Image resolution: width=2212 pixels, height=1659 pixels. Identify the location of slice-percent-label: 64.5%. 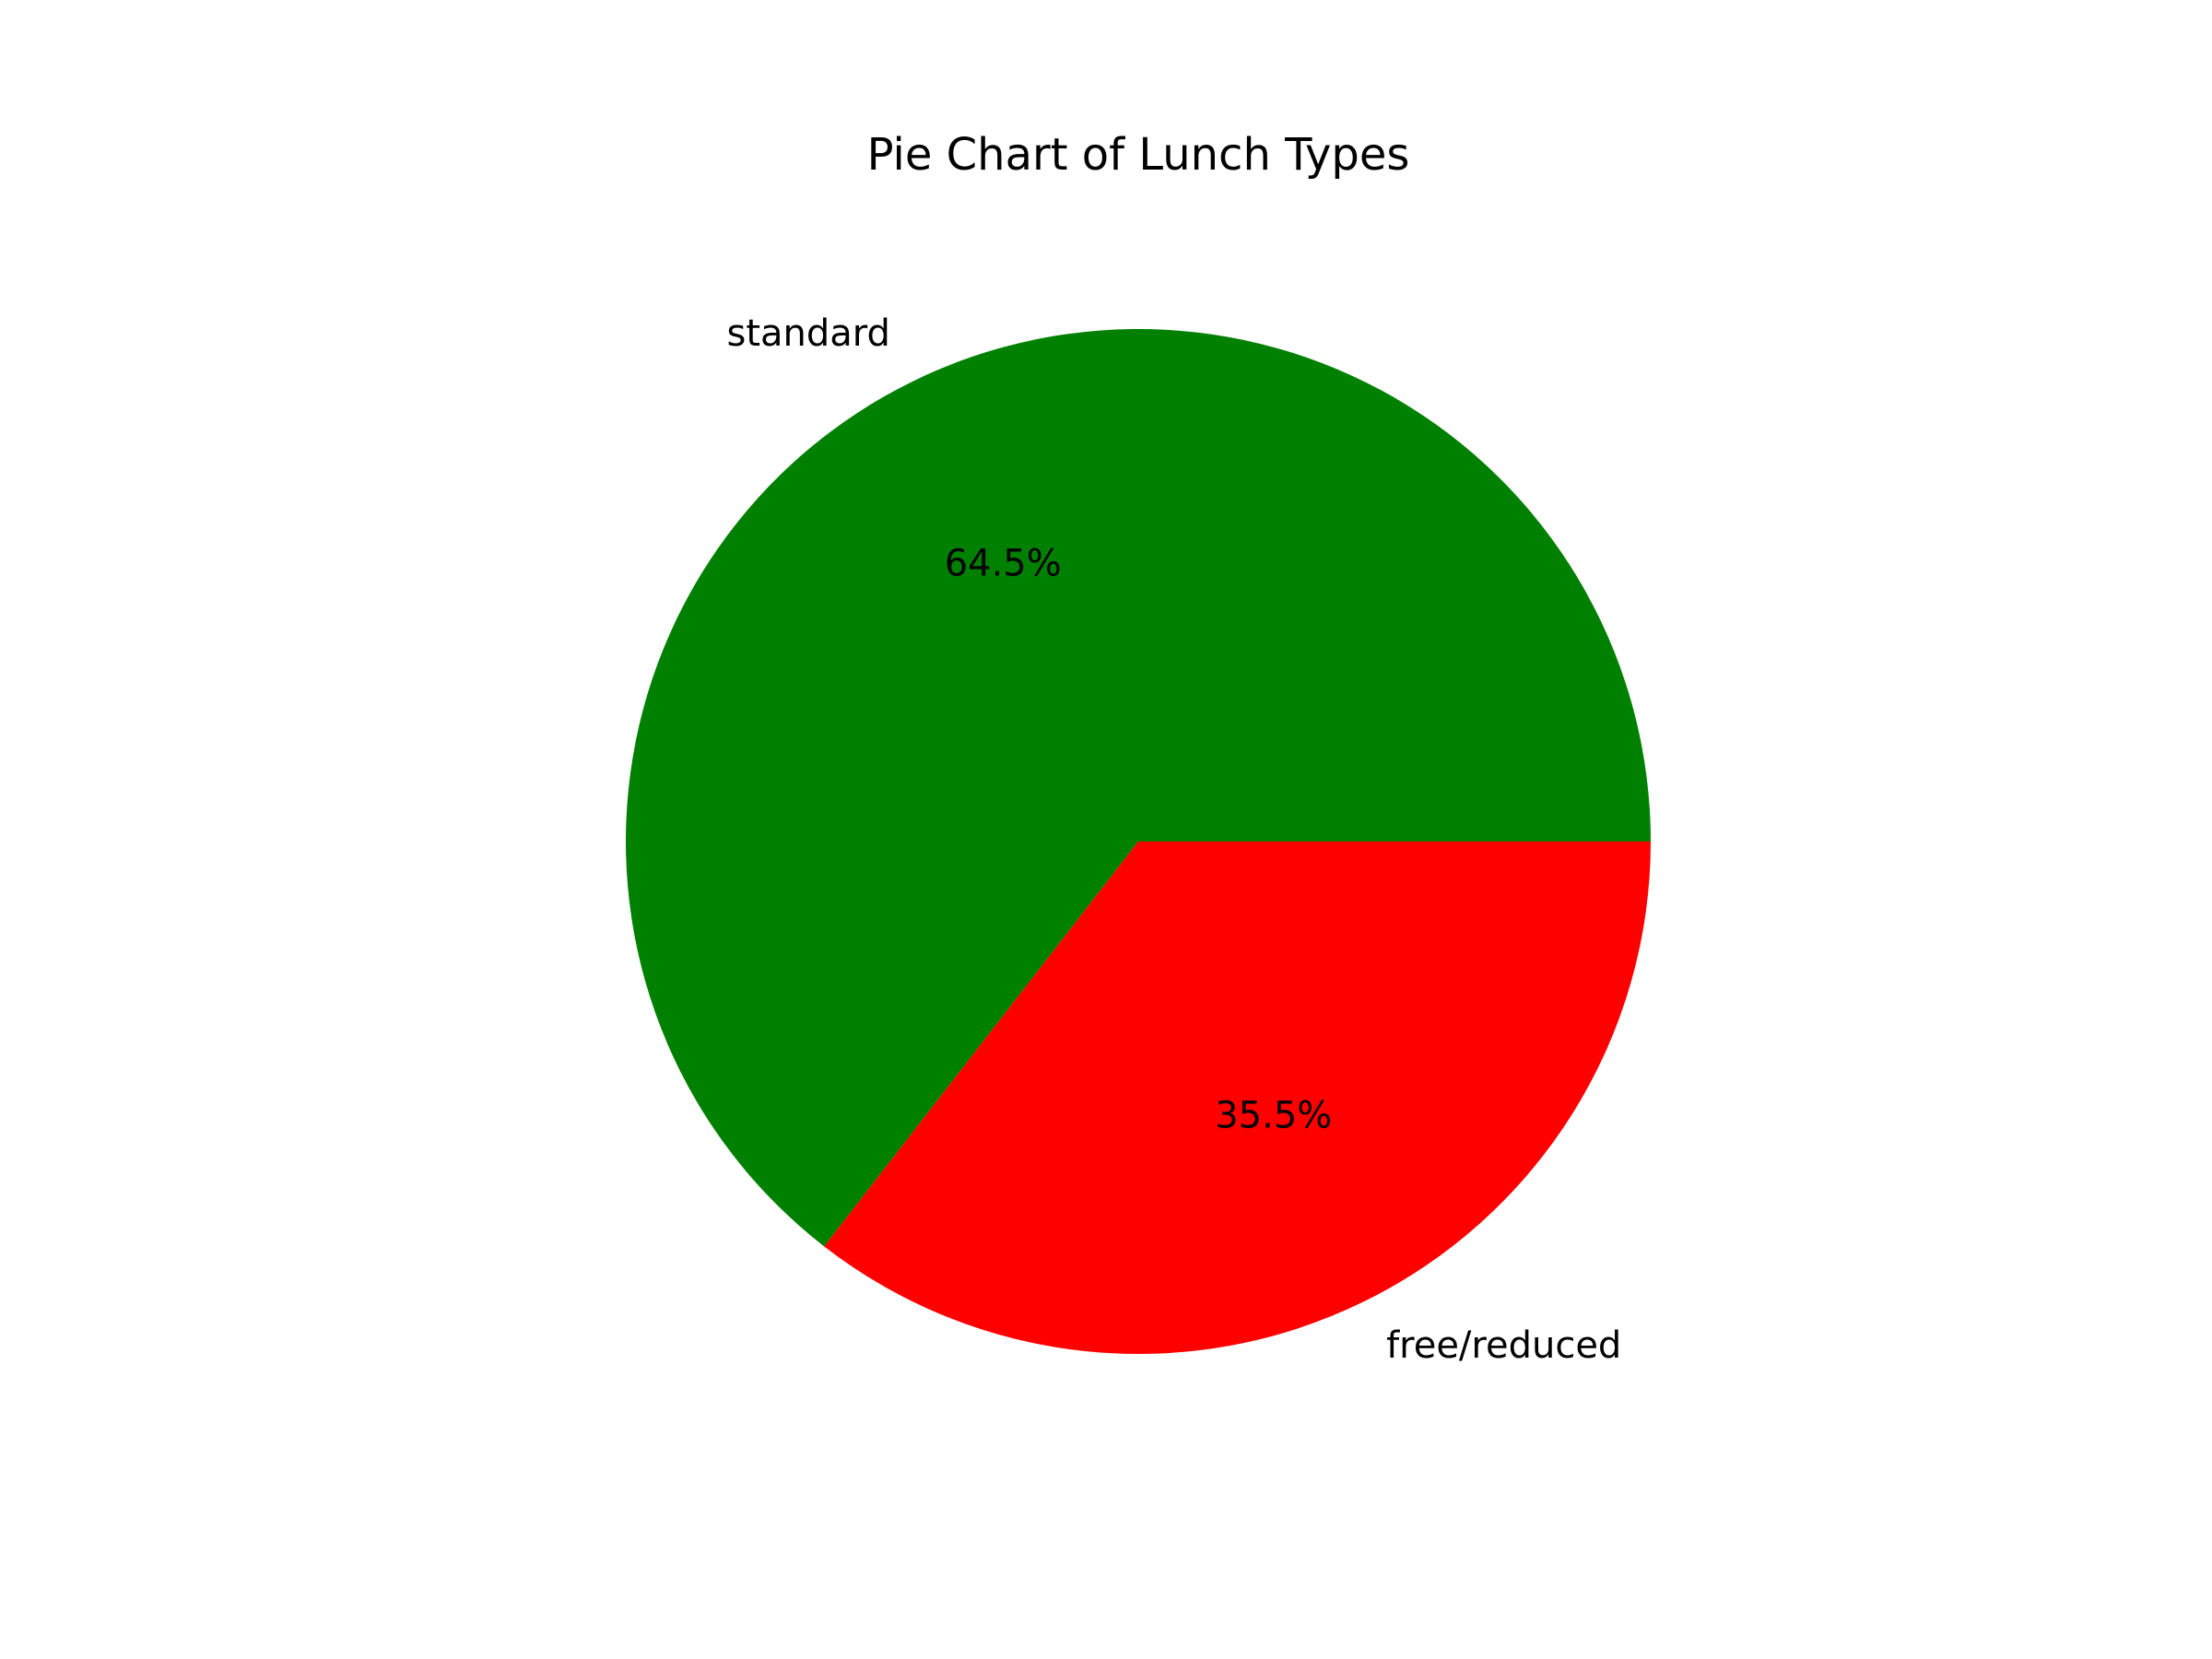
(1003, 563).